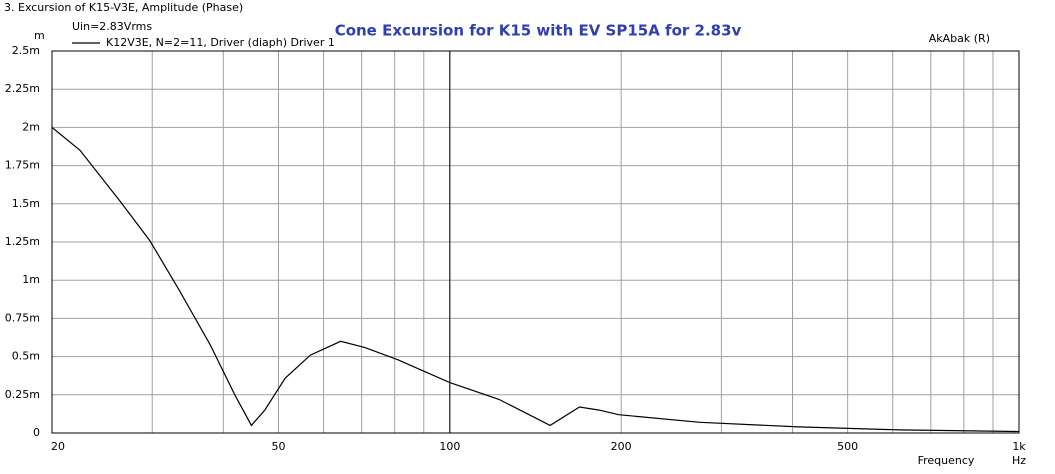 Image resolution: width=1055 pixels, height=474 pixels. I want to click on x-tick-label: 500, so click(847, 446).